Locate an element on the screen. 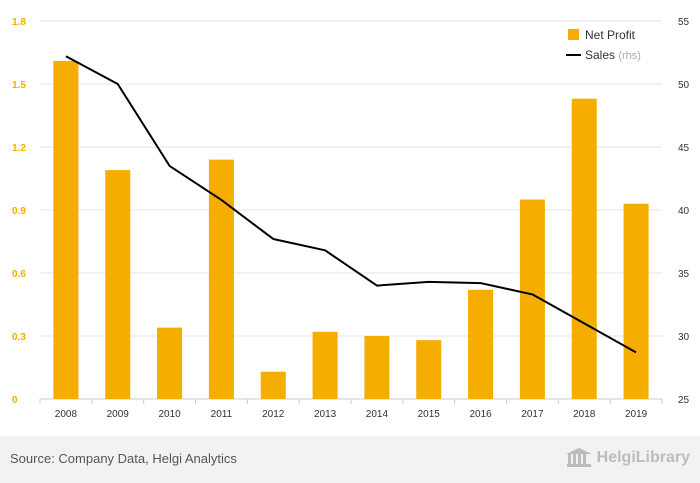 Image resolution: width=700 pixels, height=483 pixels. x-tick-label: 2017 is located at coordinates (532, 414).